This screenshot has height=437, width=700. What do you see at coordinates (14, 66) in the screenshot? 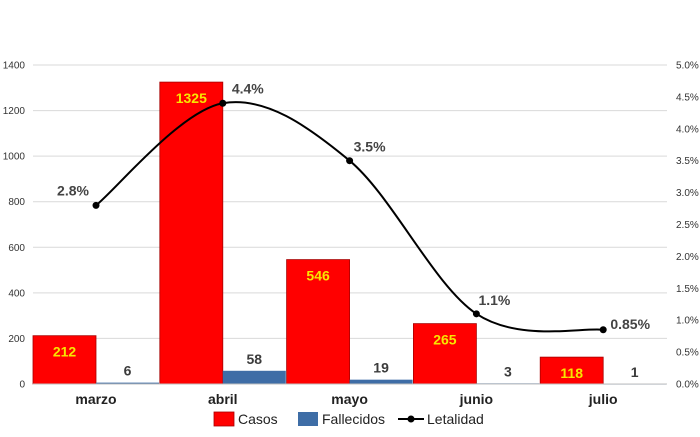
I see `y-tick-label: 1400` at bounding box center [14, 66].